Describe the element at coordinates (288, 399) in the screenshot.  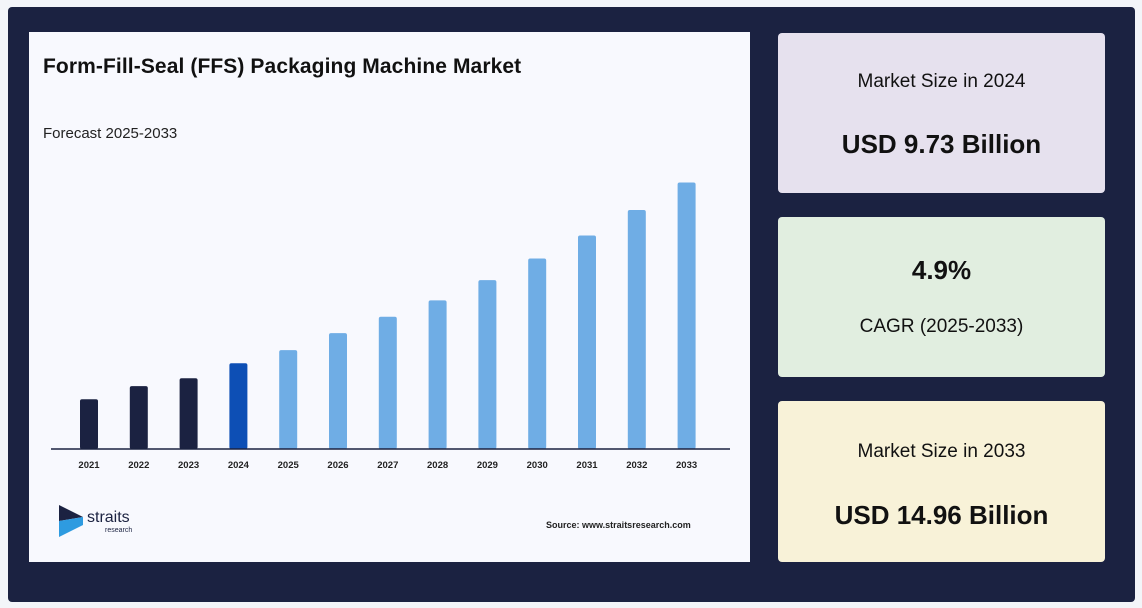
I see `bar-2025` at that location.